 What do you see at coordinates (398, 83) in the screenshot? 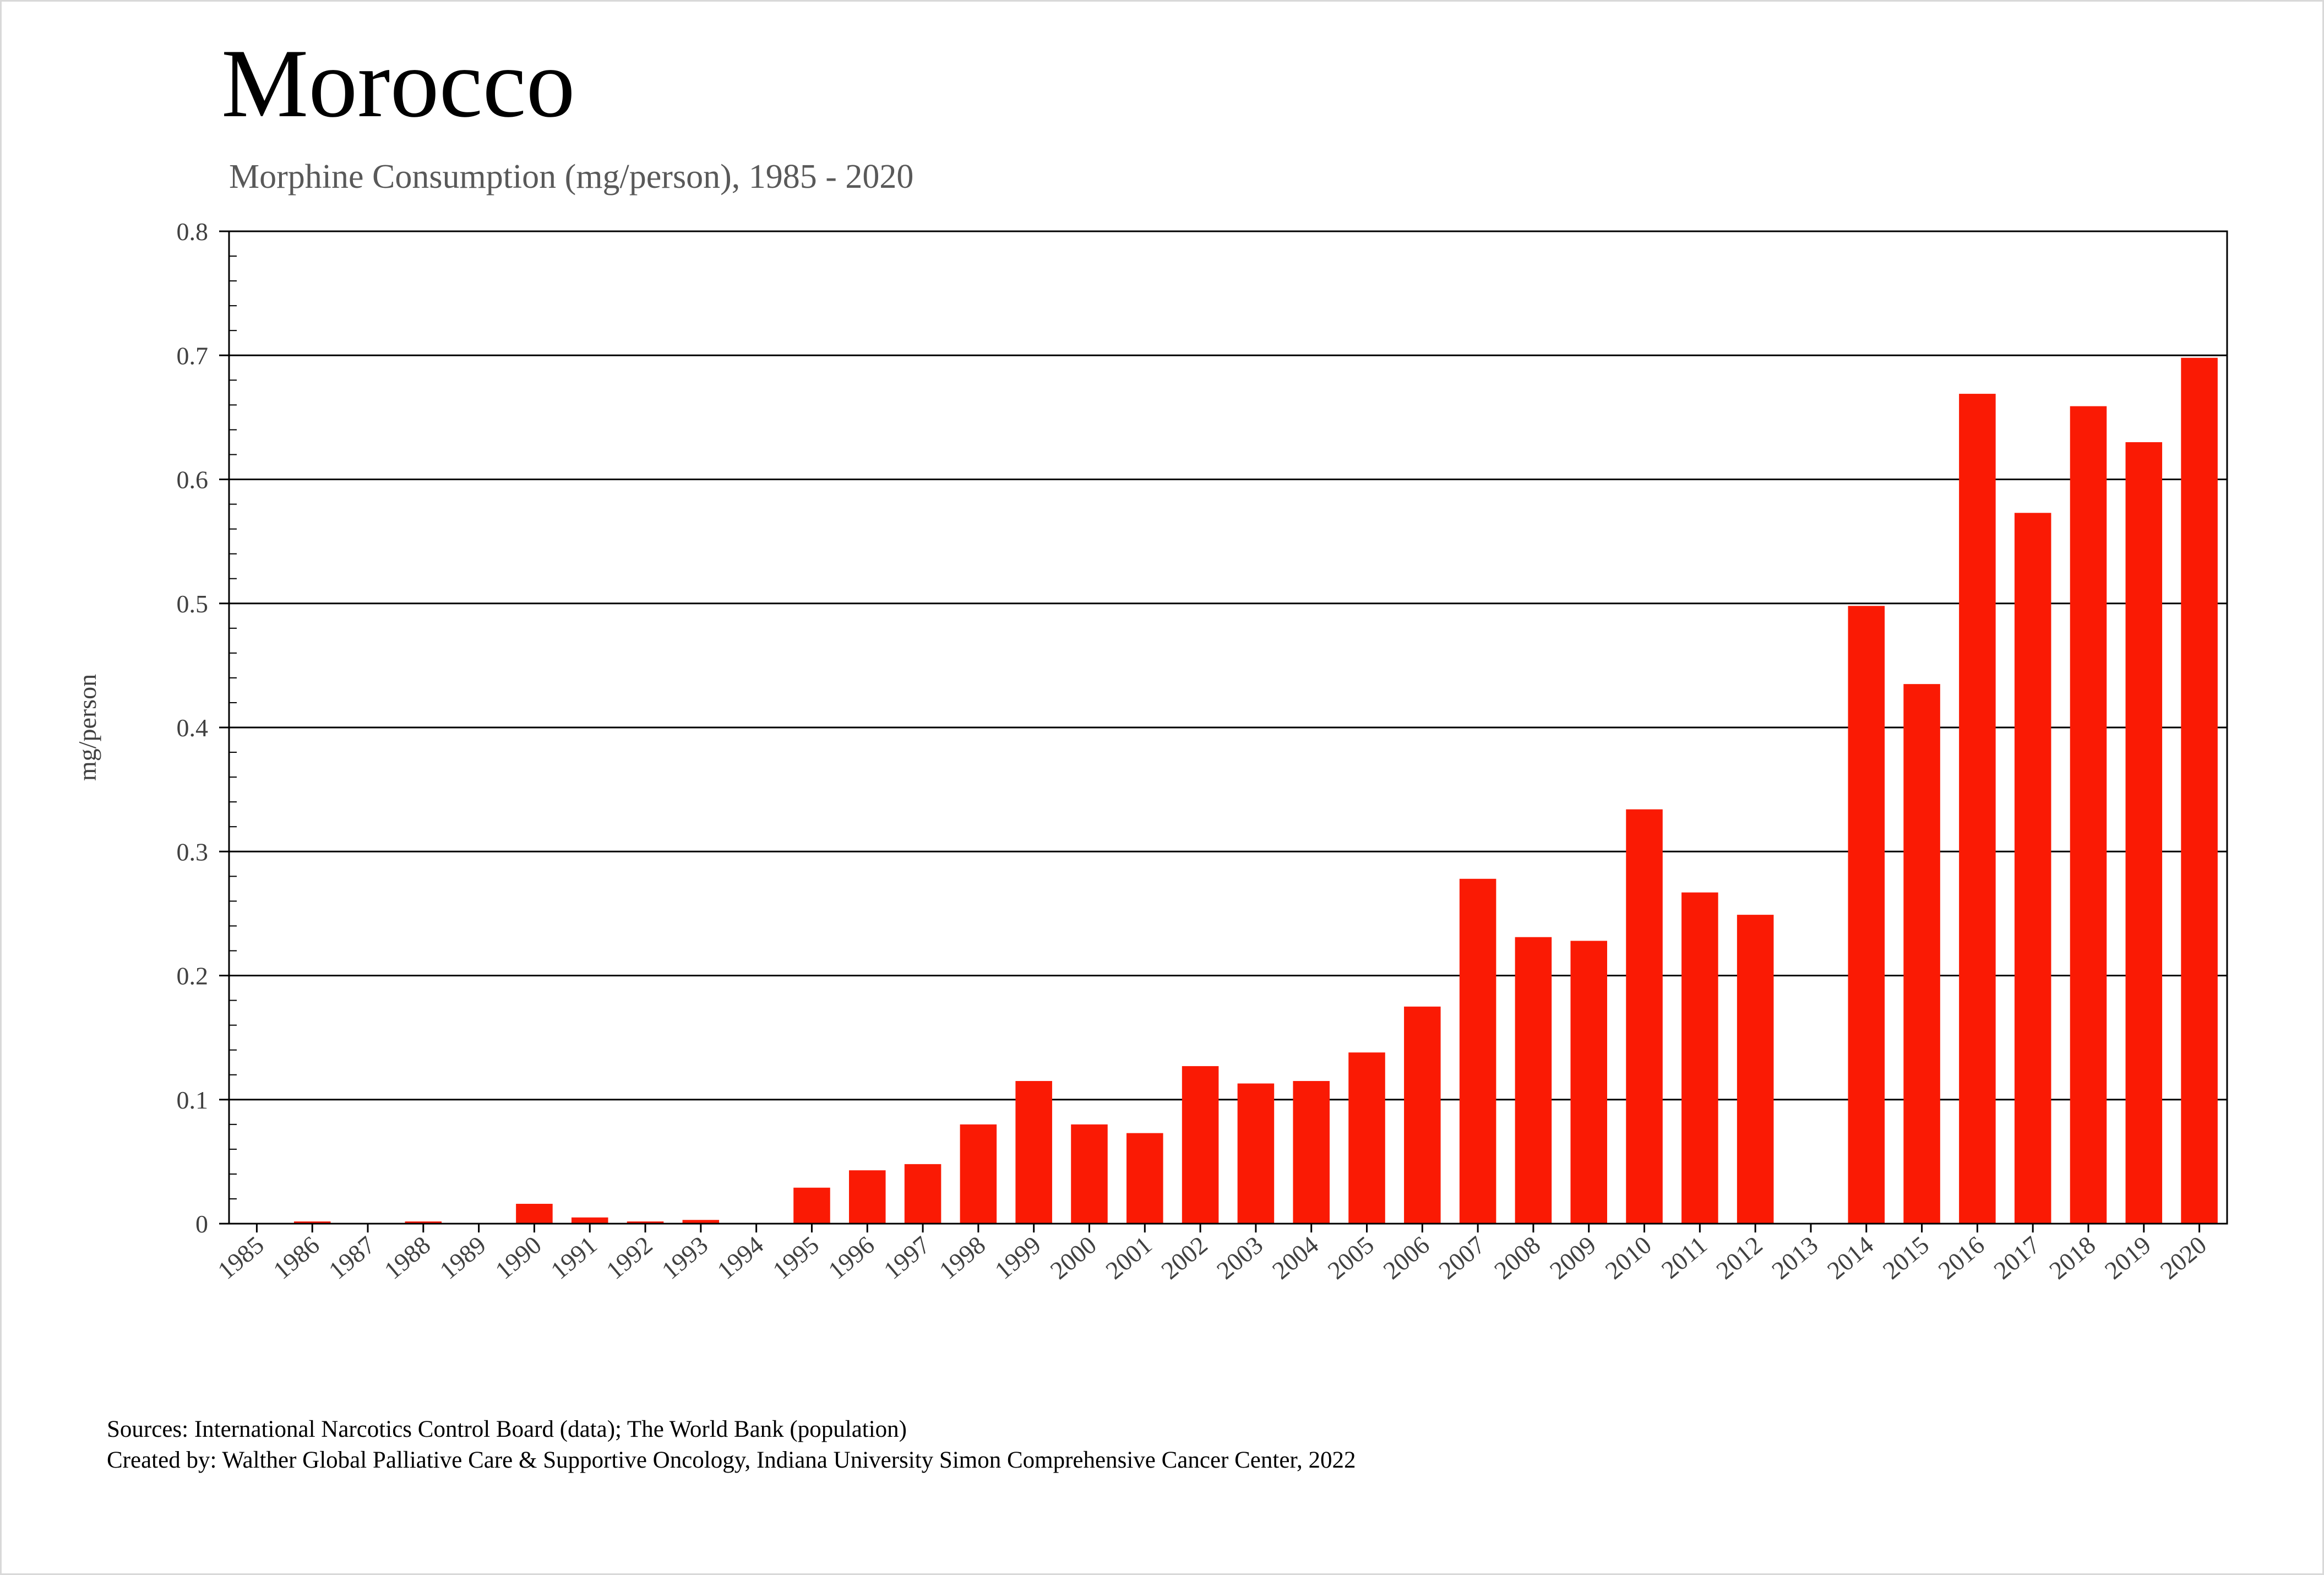
I see `chart-title: Morocco` at bounding box center [398, 83].